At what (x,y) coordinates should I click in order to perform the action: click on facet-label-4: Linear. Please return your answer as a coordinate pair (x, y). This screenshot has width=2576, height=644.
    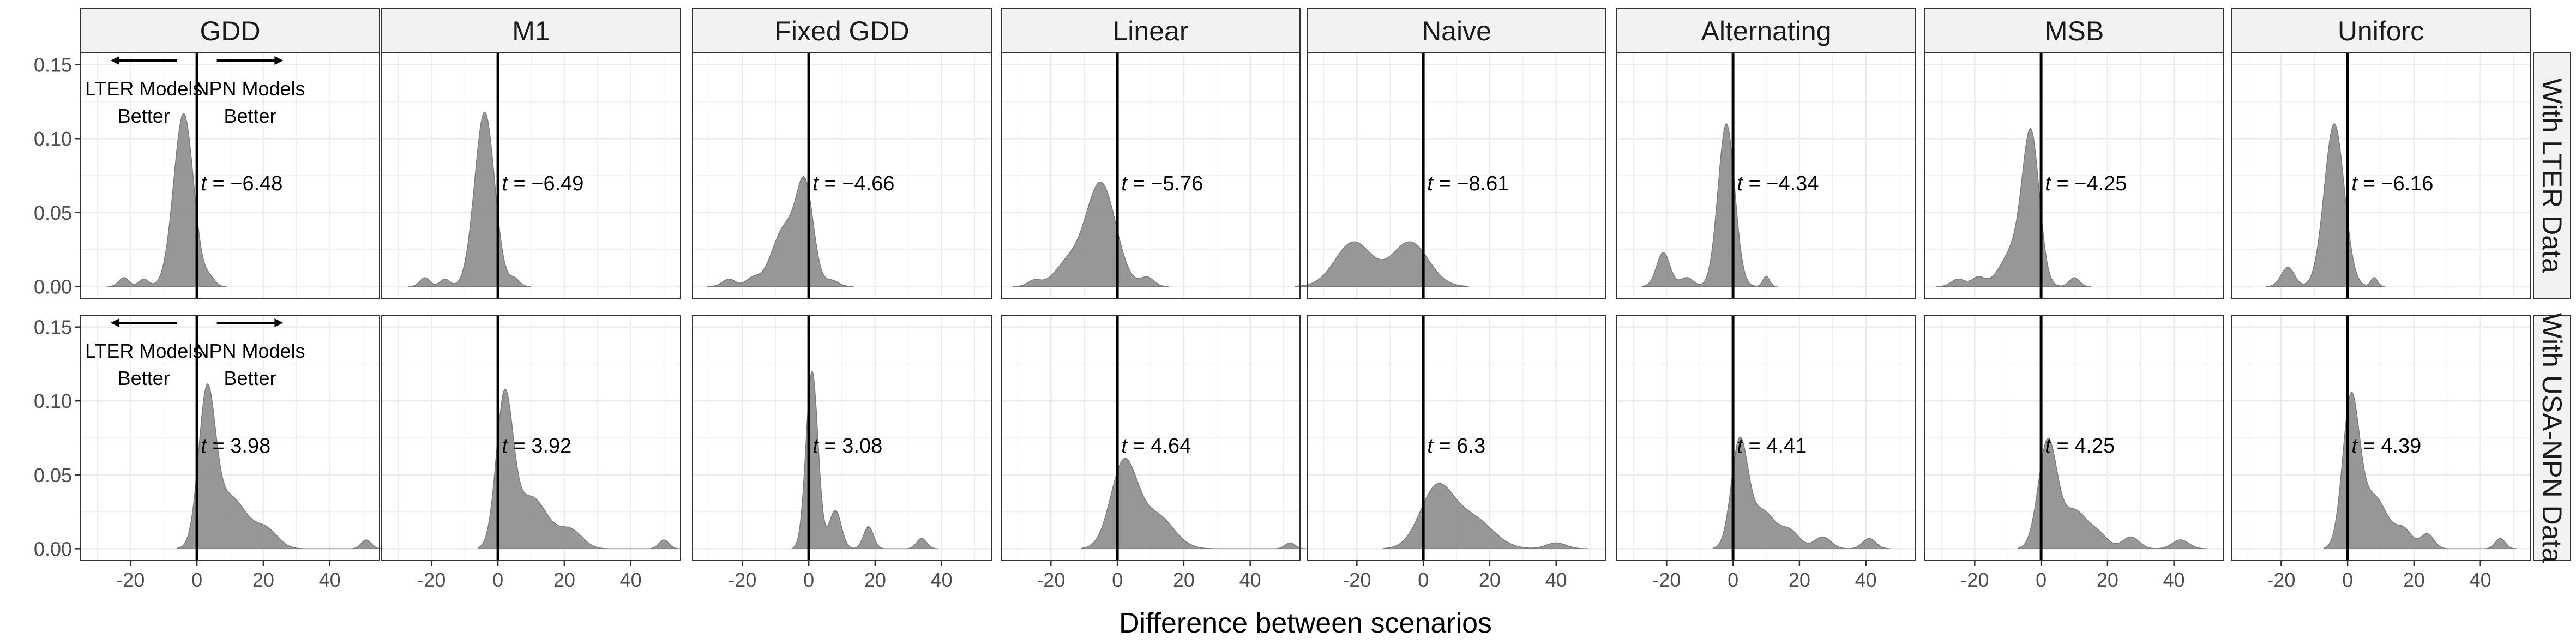
    Looking at the image, I should click on (1151, 31).